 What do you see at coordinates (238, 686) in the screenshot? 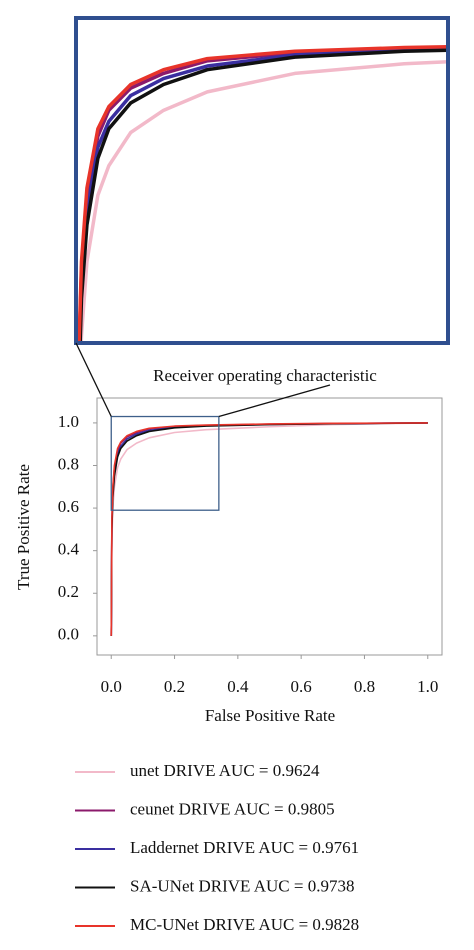
I see `x-tick-label: 0.4` at bounding box center [238, 686].